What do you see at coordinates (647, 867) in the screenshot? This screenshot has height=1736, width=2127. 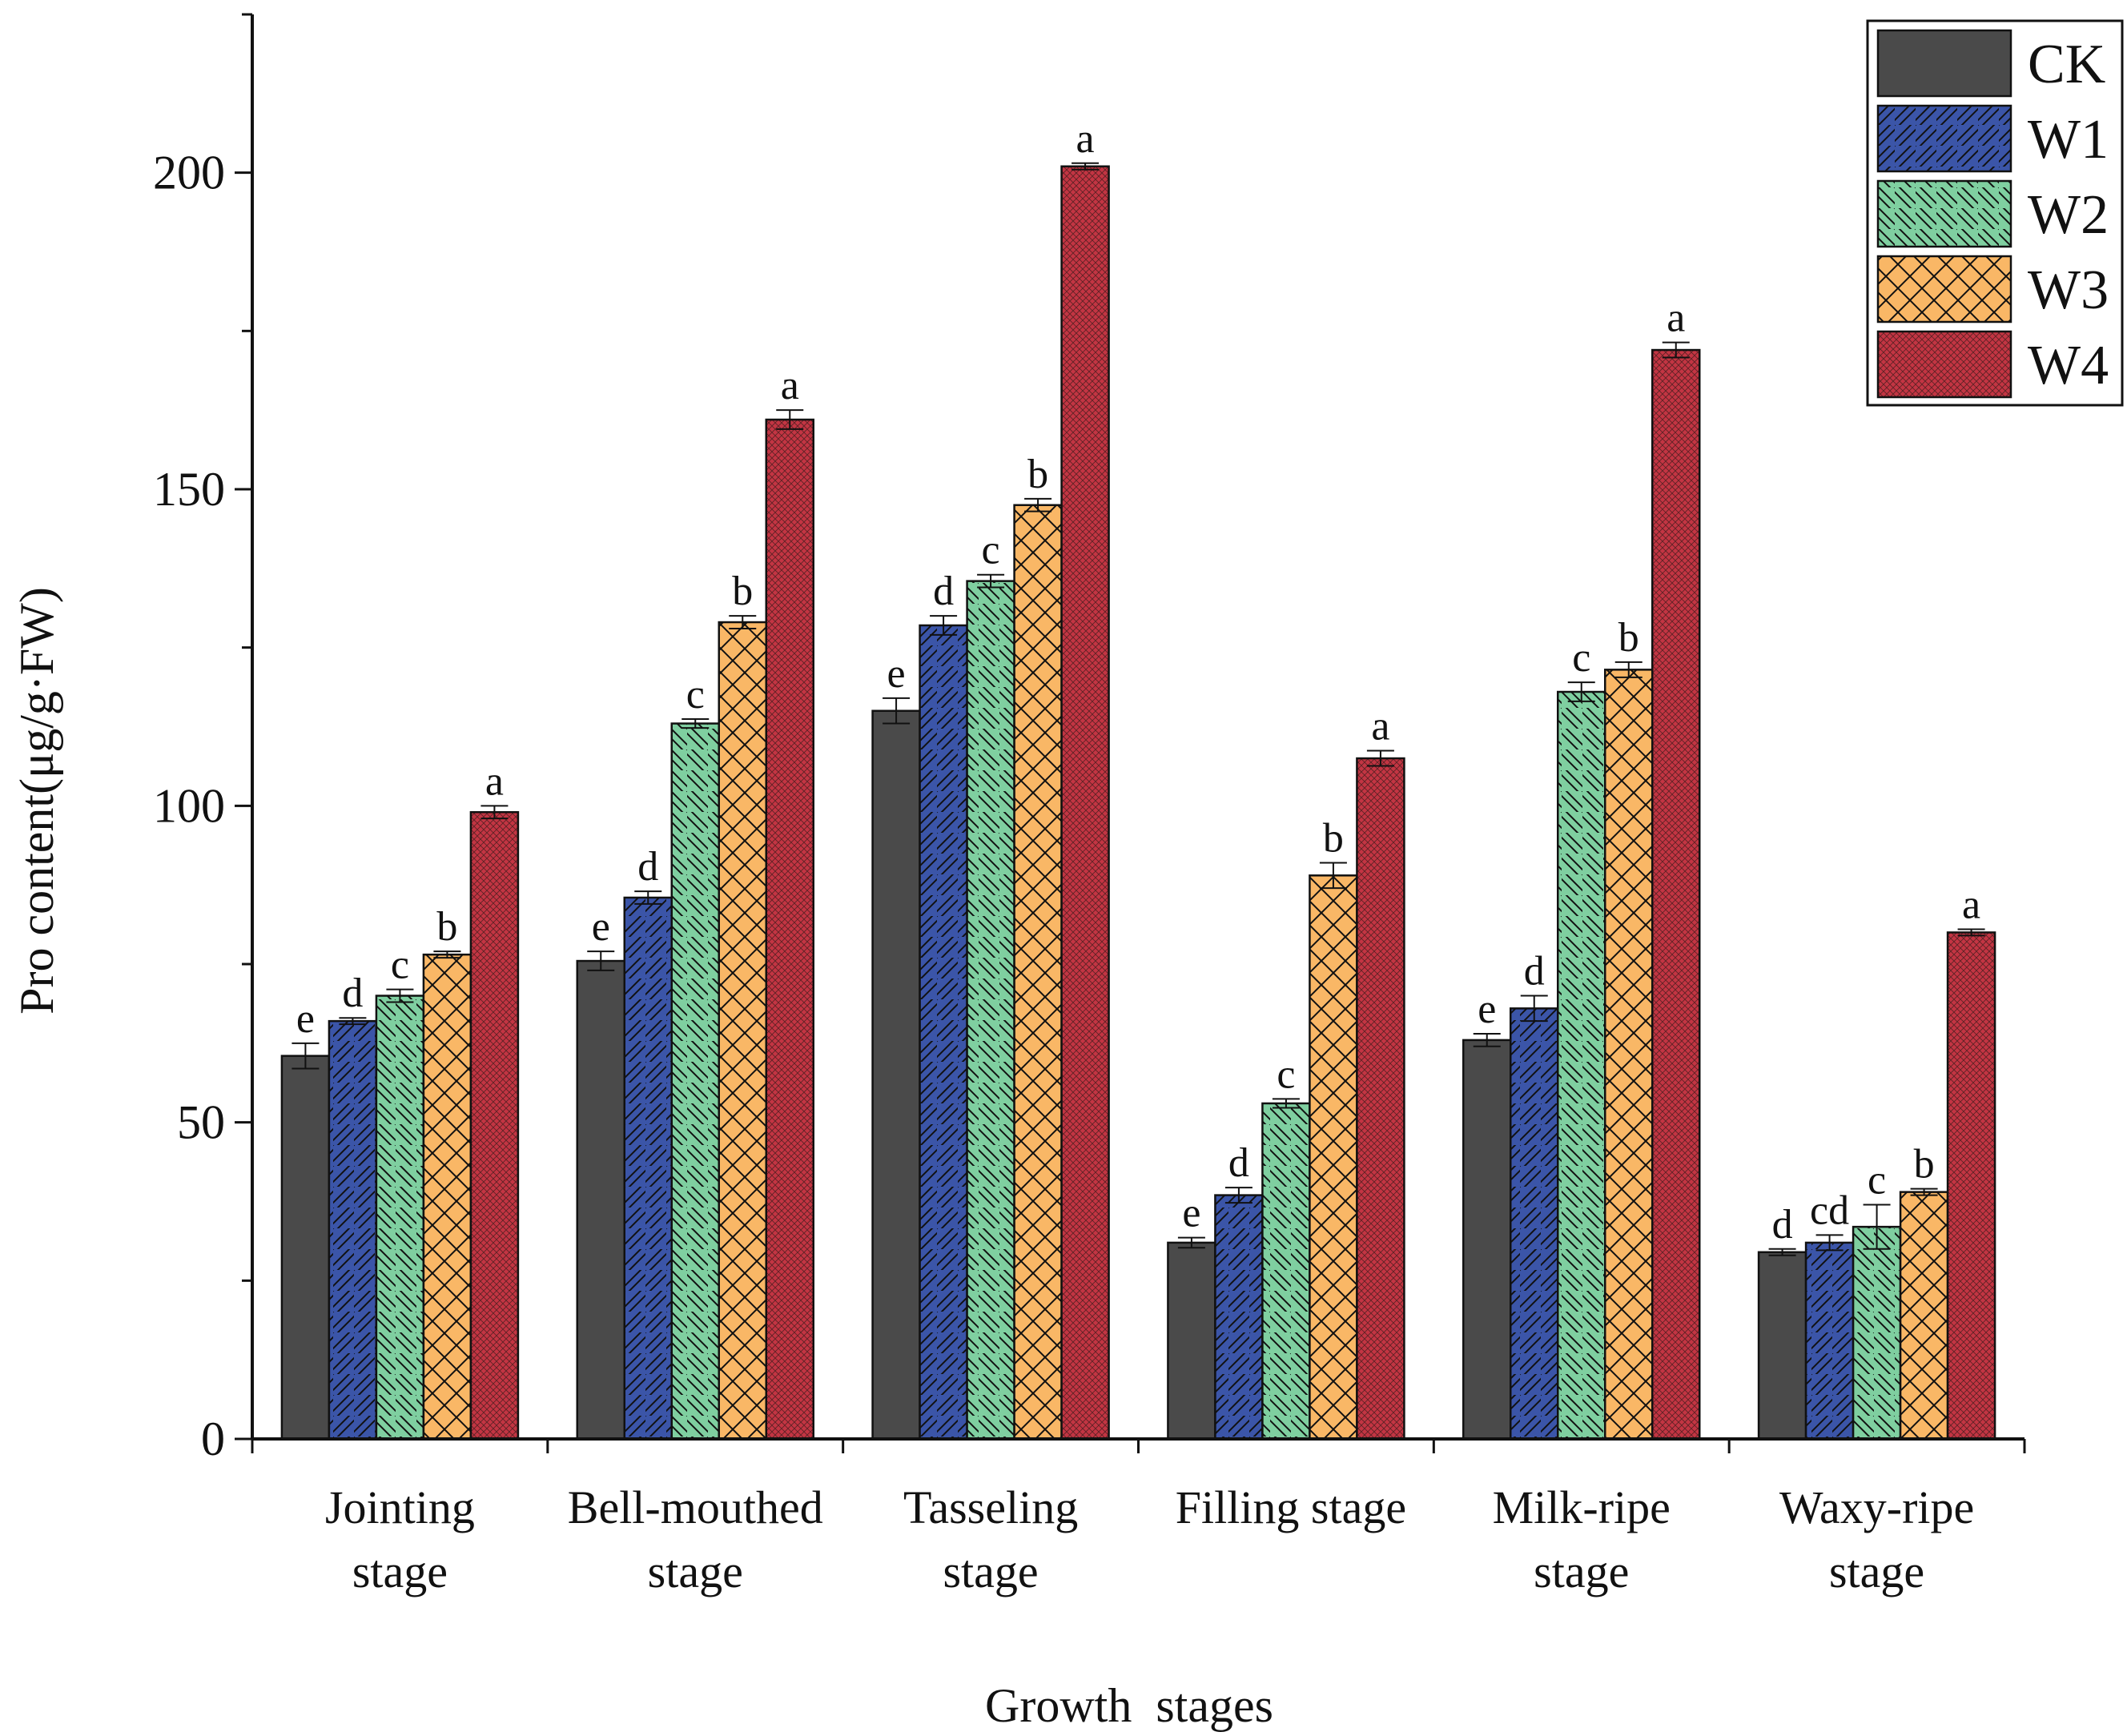 I see `significance-letter-w1-1: d` at bounding box center [647, 867].